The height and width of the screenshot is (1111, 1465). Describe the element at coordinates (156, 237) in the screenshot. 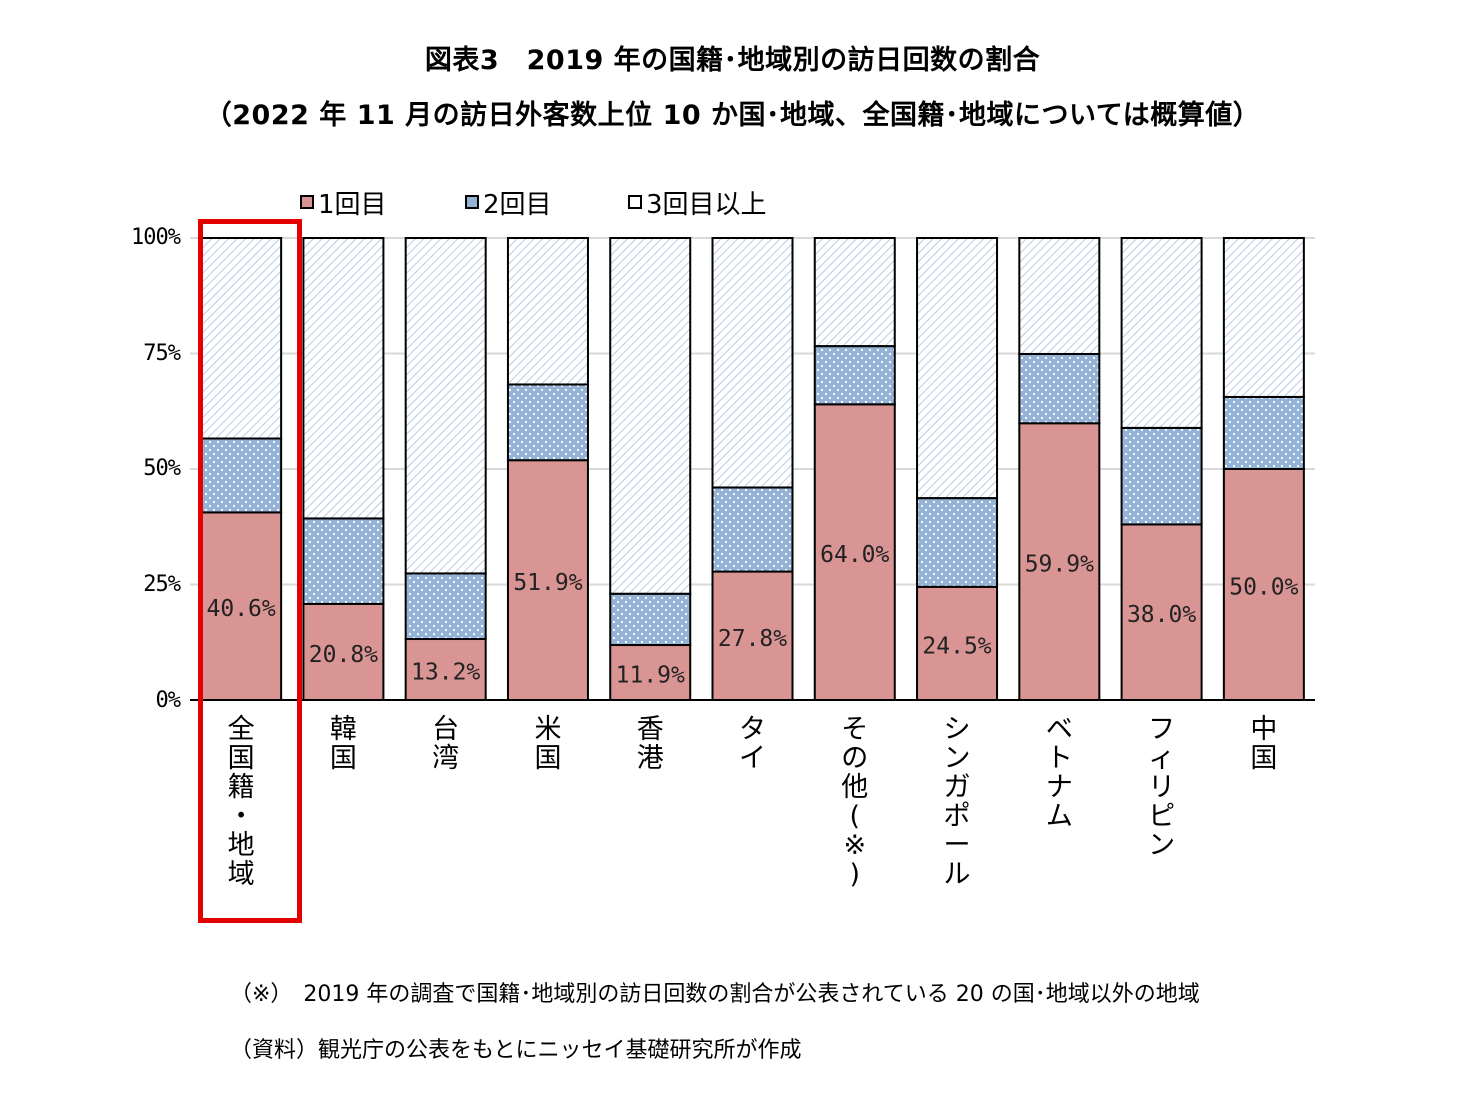

I see `y-tick-100: 100%` at that location.